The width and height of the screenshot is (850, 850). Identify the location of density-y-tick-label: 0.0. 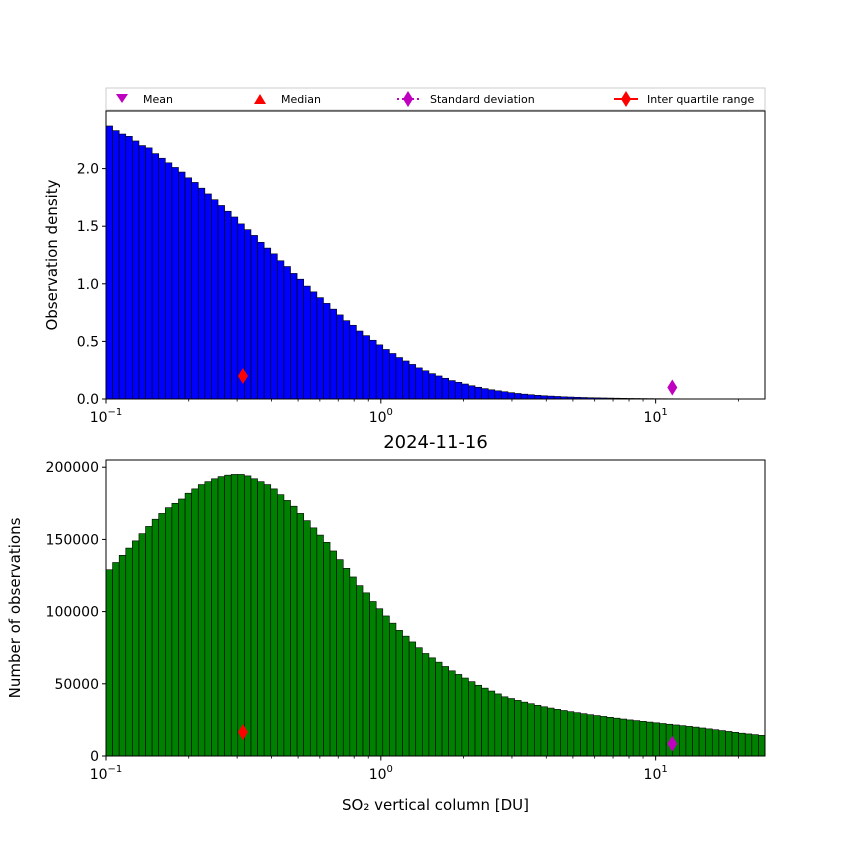
(88, 400).